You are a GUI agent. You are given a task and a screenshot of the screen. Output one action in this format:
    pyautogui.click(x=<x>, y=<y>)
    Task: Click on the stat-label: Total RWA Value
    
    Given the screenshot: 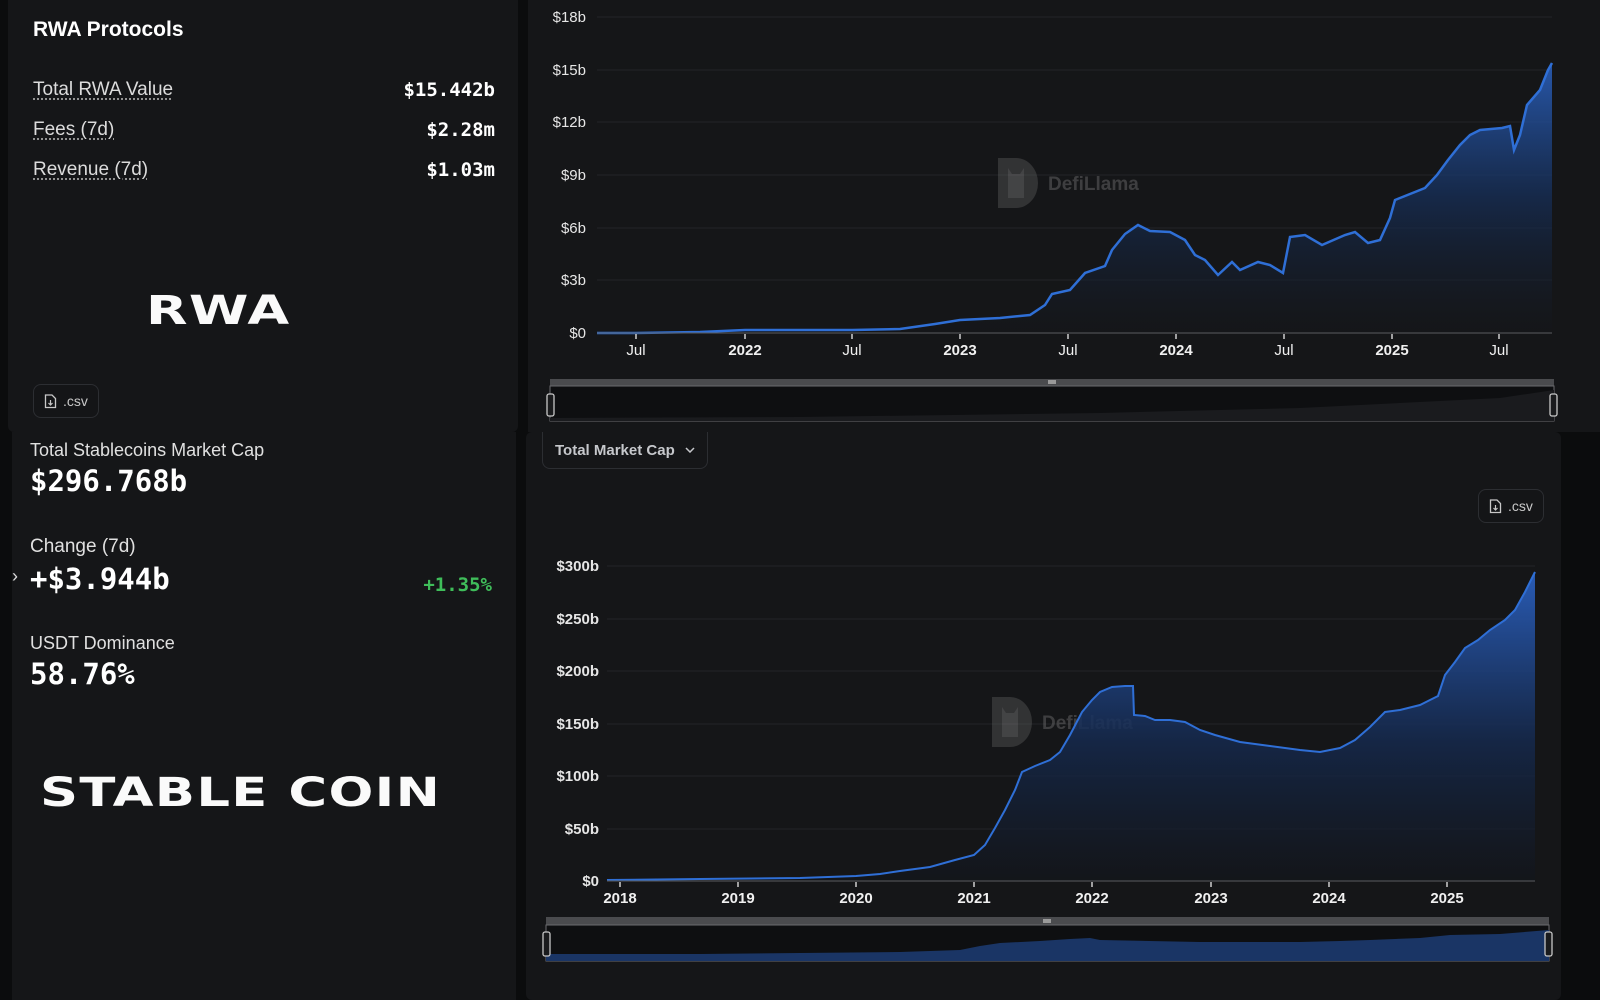 What is the action you would take?
    pyautogui.click(x=103, y=89)
    